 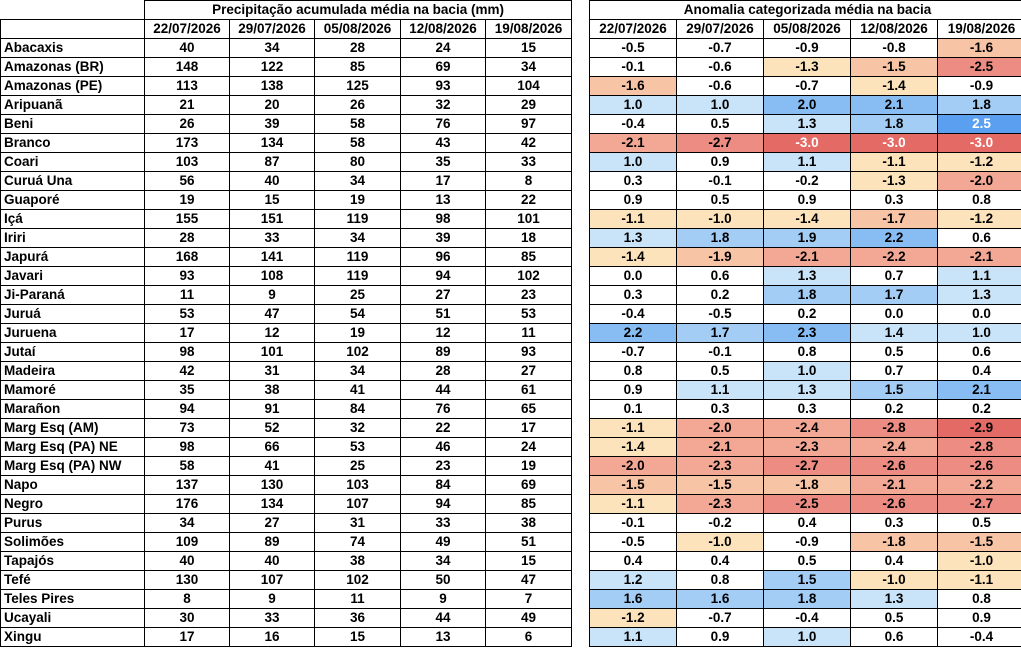 What do you see at coordinates (528, 390) in the screenshot?
I see `precip-value: 61` at bounding box center [528, 390].